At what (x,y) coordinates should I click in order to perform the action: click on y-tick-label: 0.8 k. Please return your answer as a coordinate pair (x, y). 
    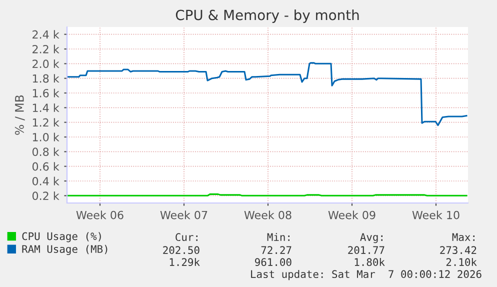
    Looking at the image, I should click on (46, 151).